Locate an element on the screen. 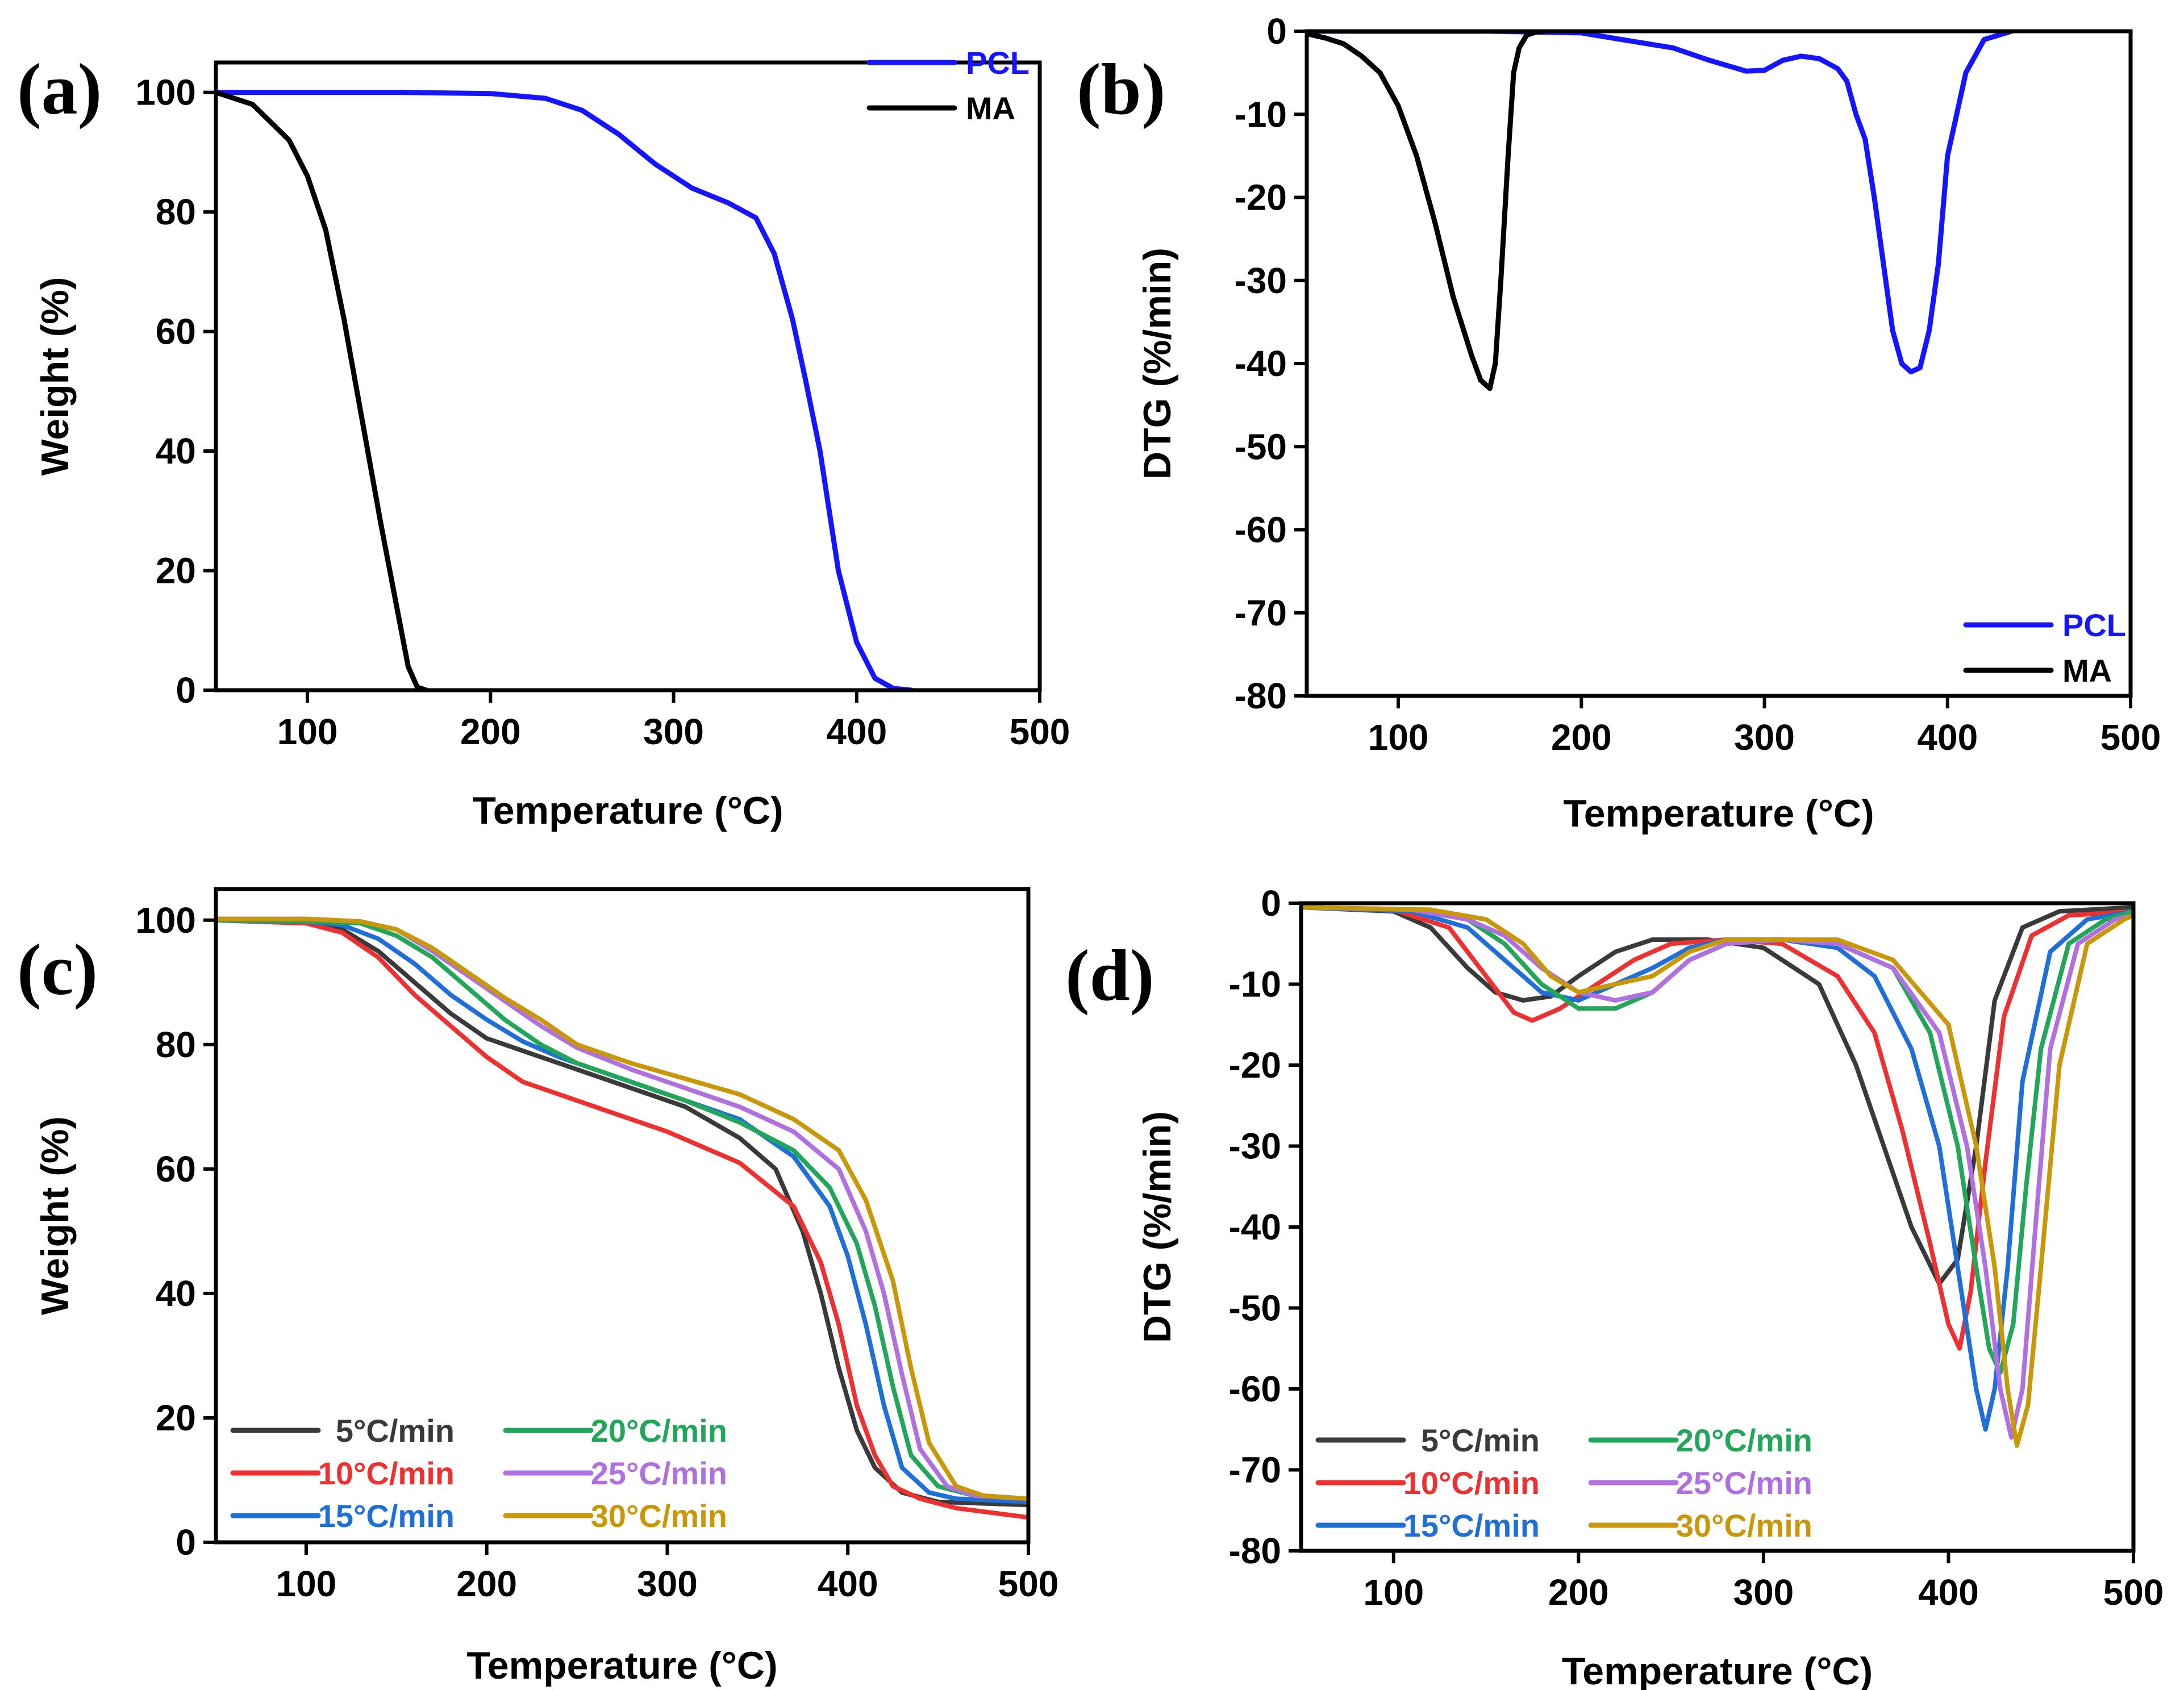  panel-letter: (b) is located at coordinates (1121, 89).